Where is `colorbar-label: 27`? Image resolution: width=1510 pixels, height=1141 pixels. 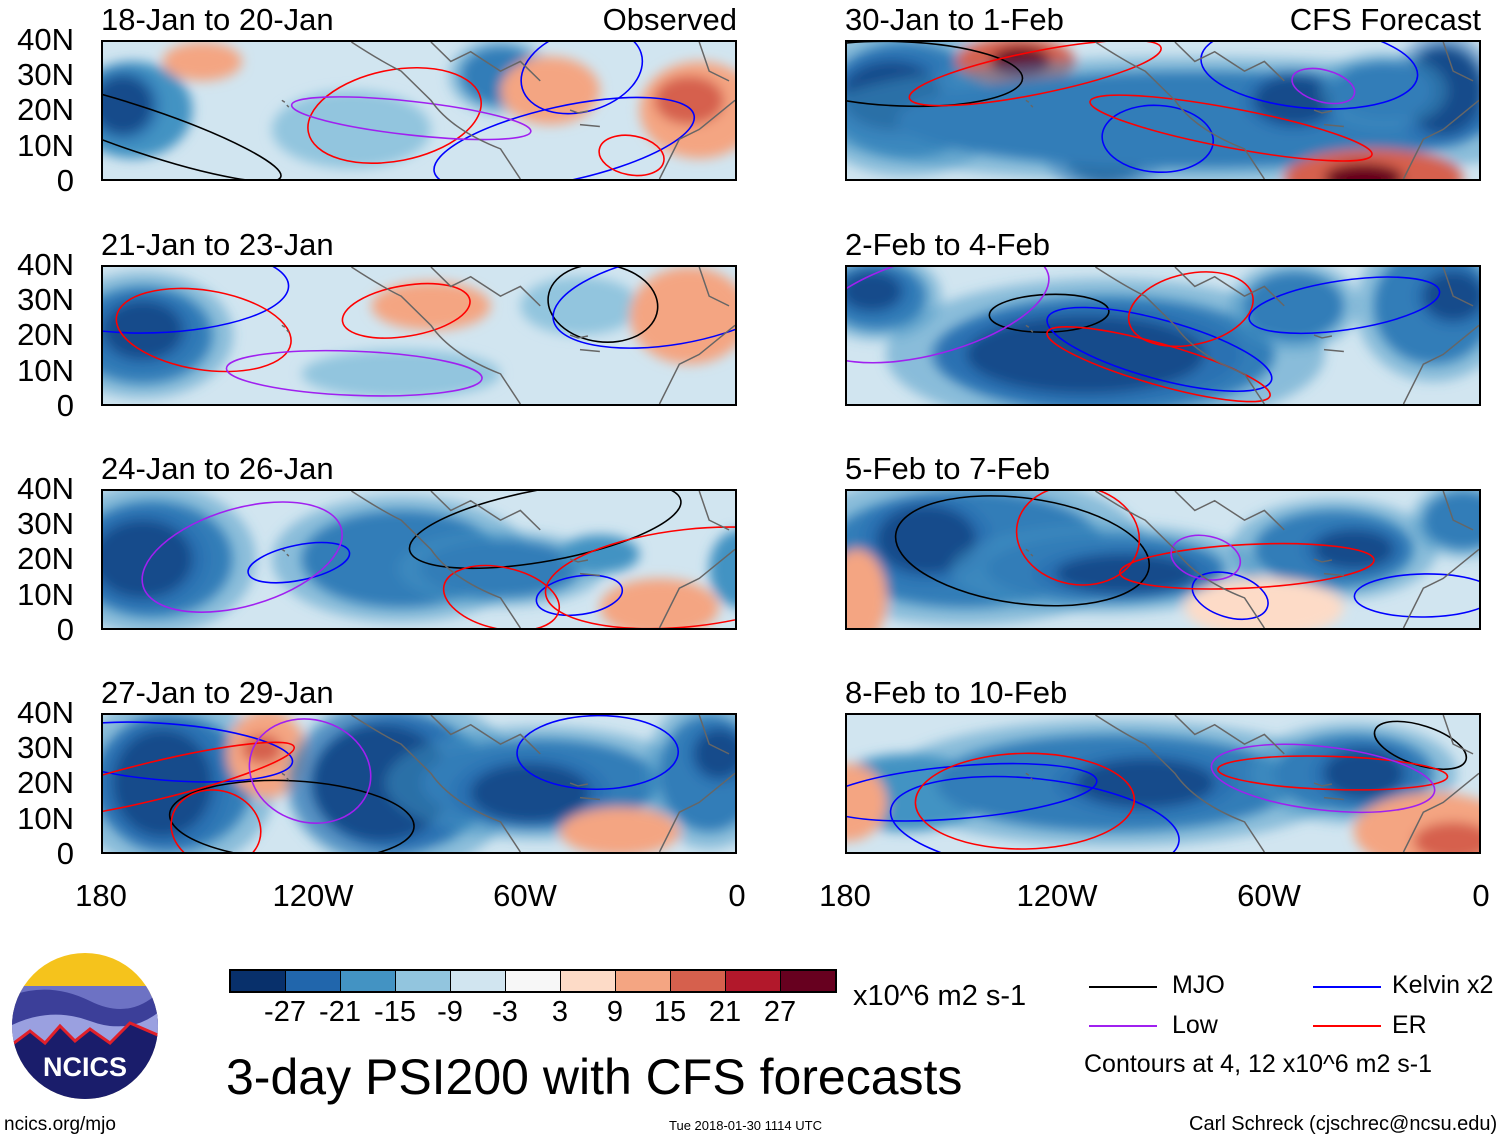
colorbar-label: 27 is located at coordinates (780, 1012).